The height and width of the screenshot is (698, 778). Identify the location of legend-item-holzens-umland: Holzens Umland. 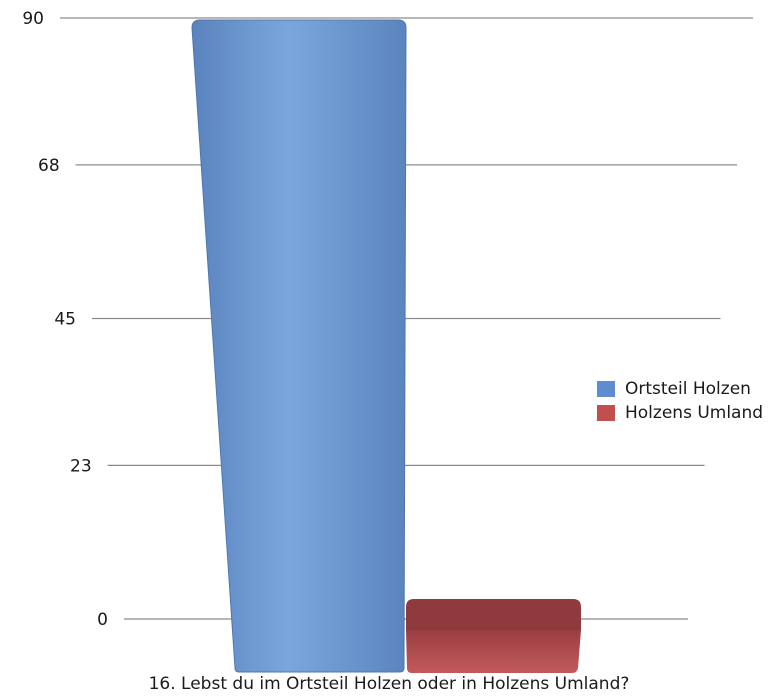
(680, 413).